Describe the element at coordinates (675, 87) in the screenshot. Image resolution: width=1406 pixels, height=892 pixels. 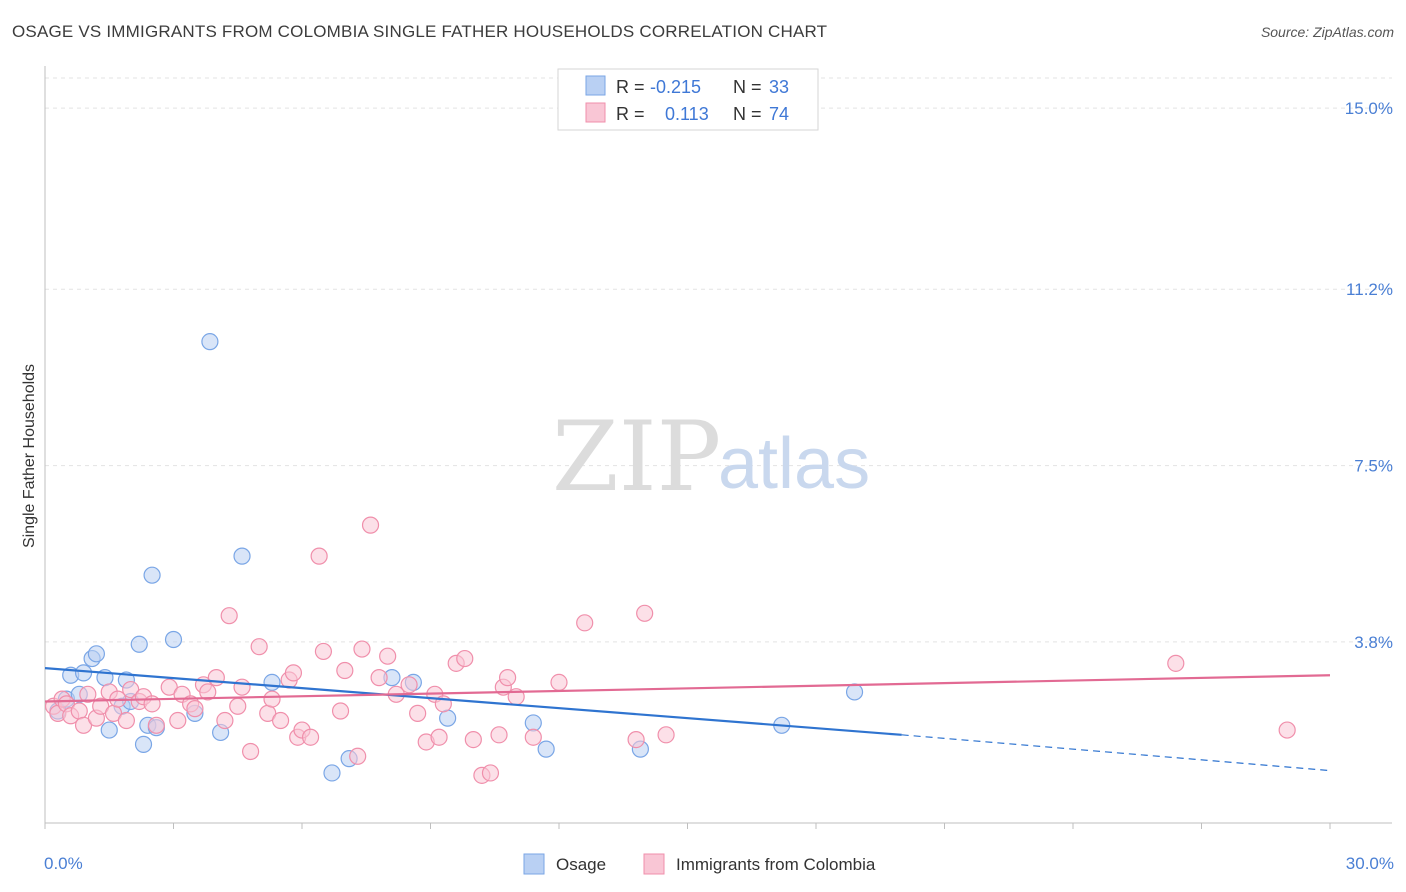
I see `legend-r-value: -0.215` at that location.